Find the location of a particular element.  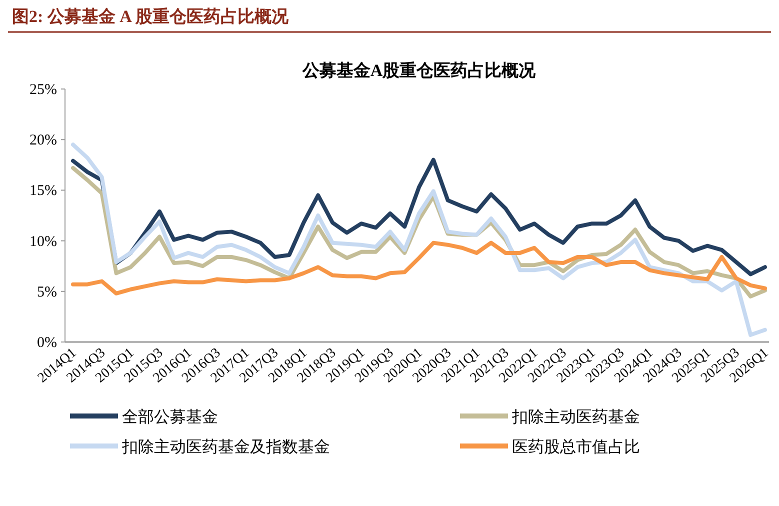

legend-label: 扣除主动医药基金 is located at coordinates (575, 417).